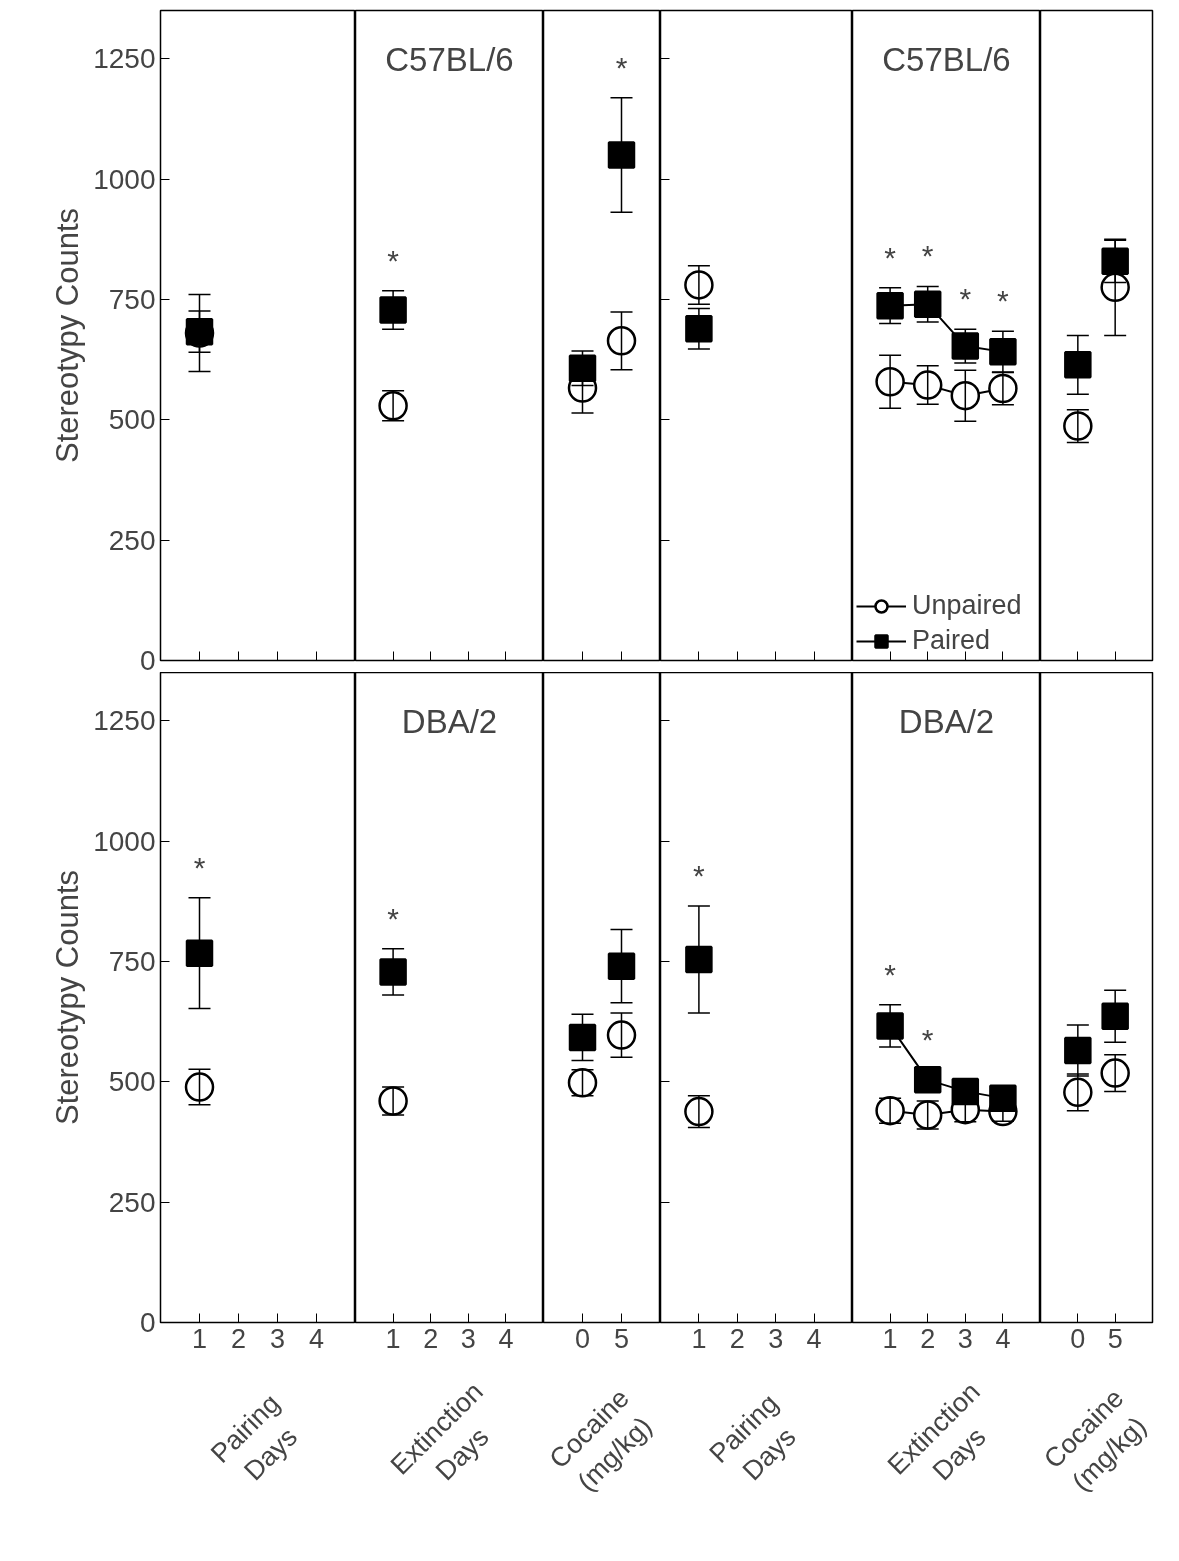 The width and height of the screenshot is (1179, 1561). I want to click on legend-label: Paired, so click(951, 640).